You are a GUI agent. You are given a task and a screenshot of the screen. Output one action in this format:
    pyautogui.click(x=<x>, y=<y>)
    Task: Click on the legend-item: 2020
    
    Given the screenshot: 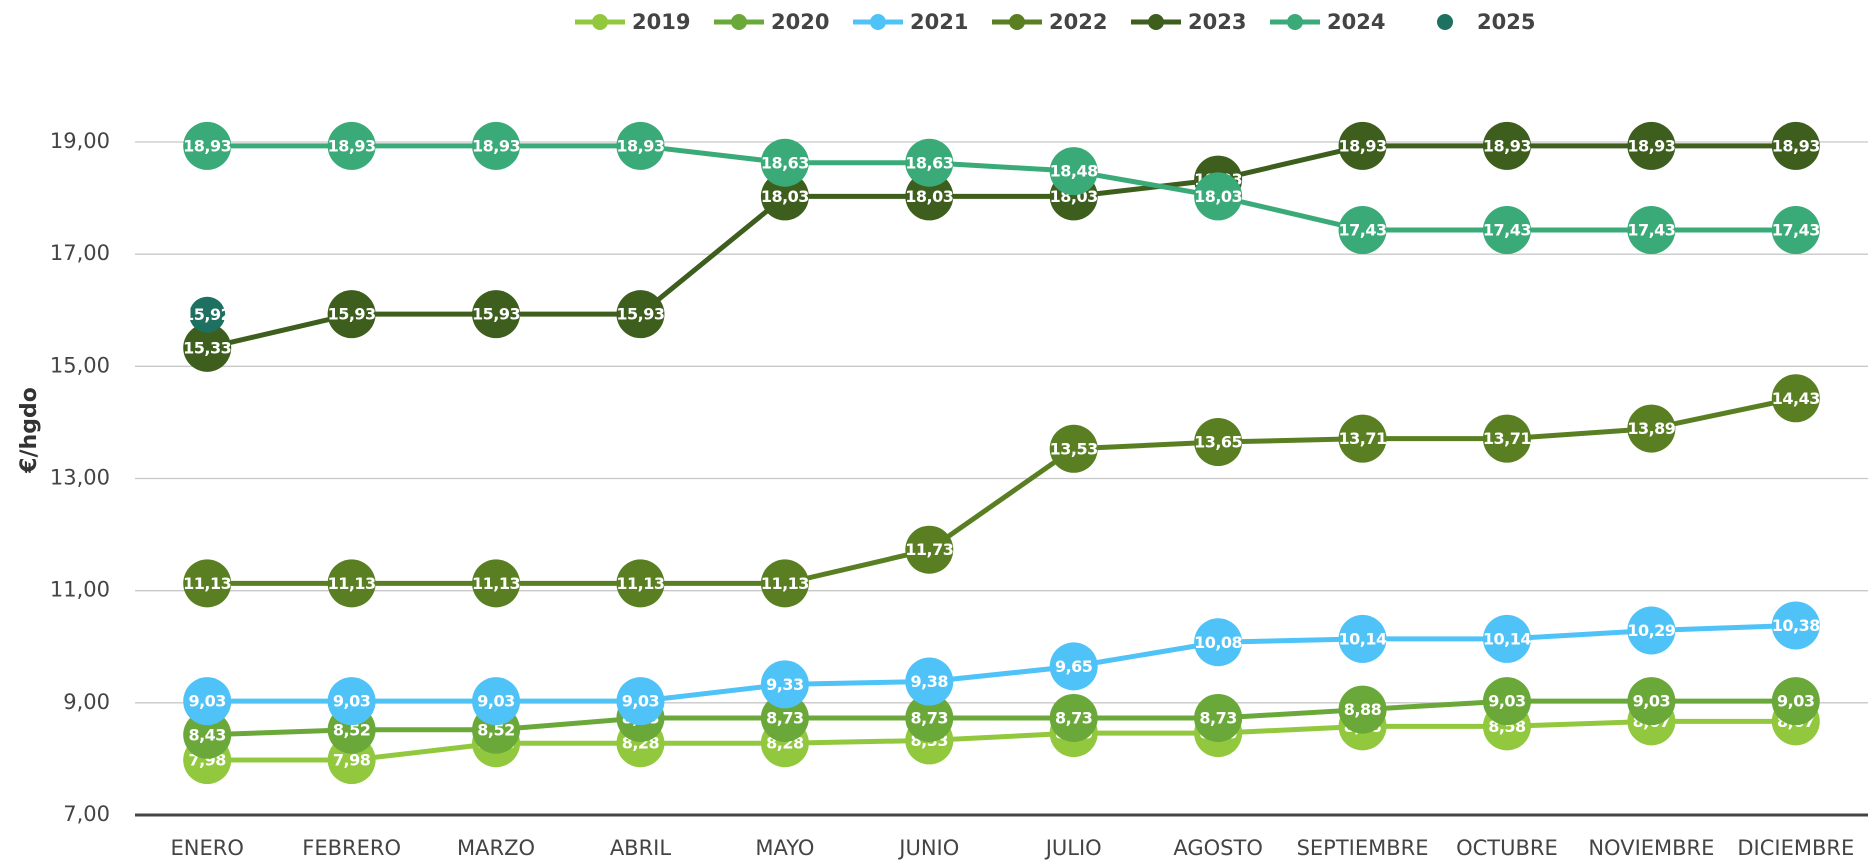 What is the action you would take?
    pyautogui.click(x=771, y=22)
    